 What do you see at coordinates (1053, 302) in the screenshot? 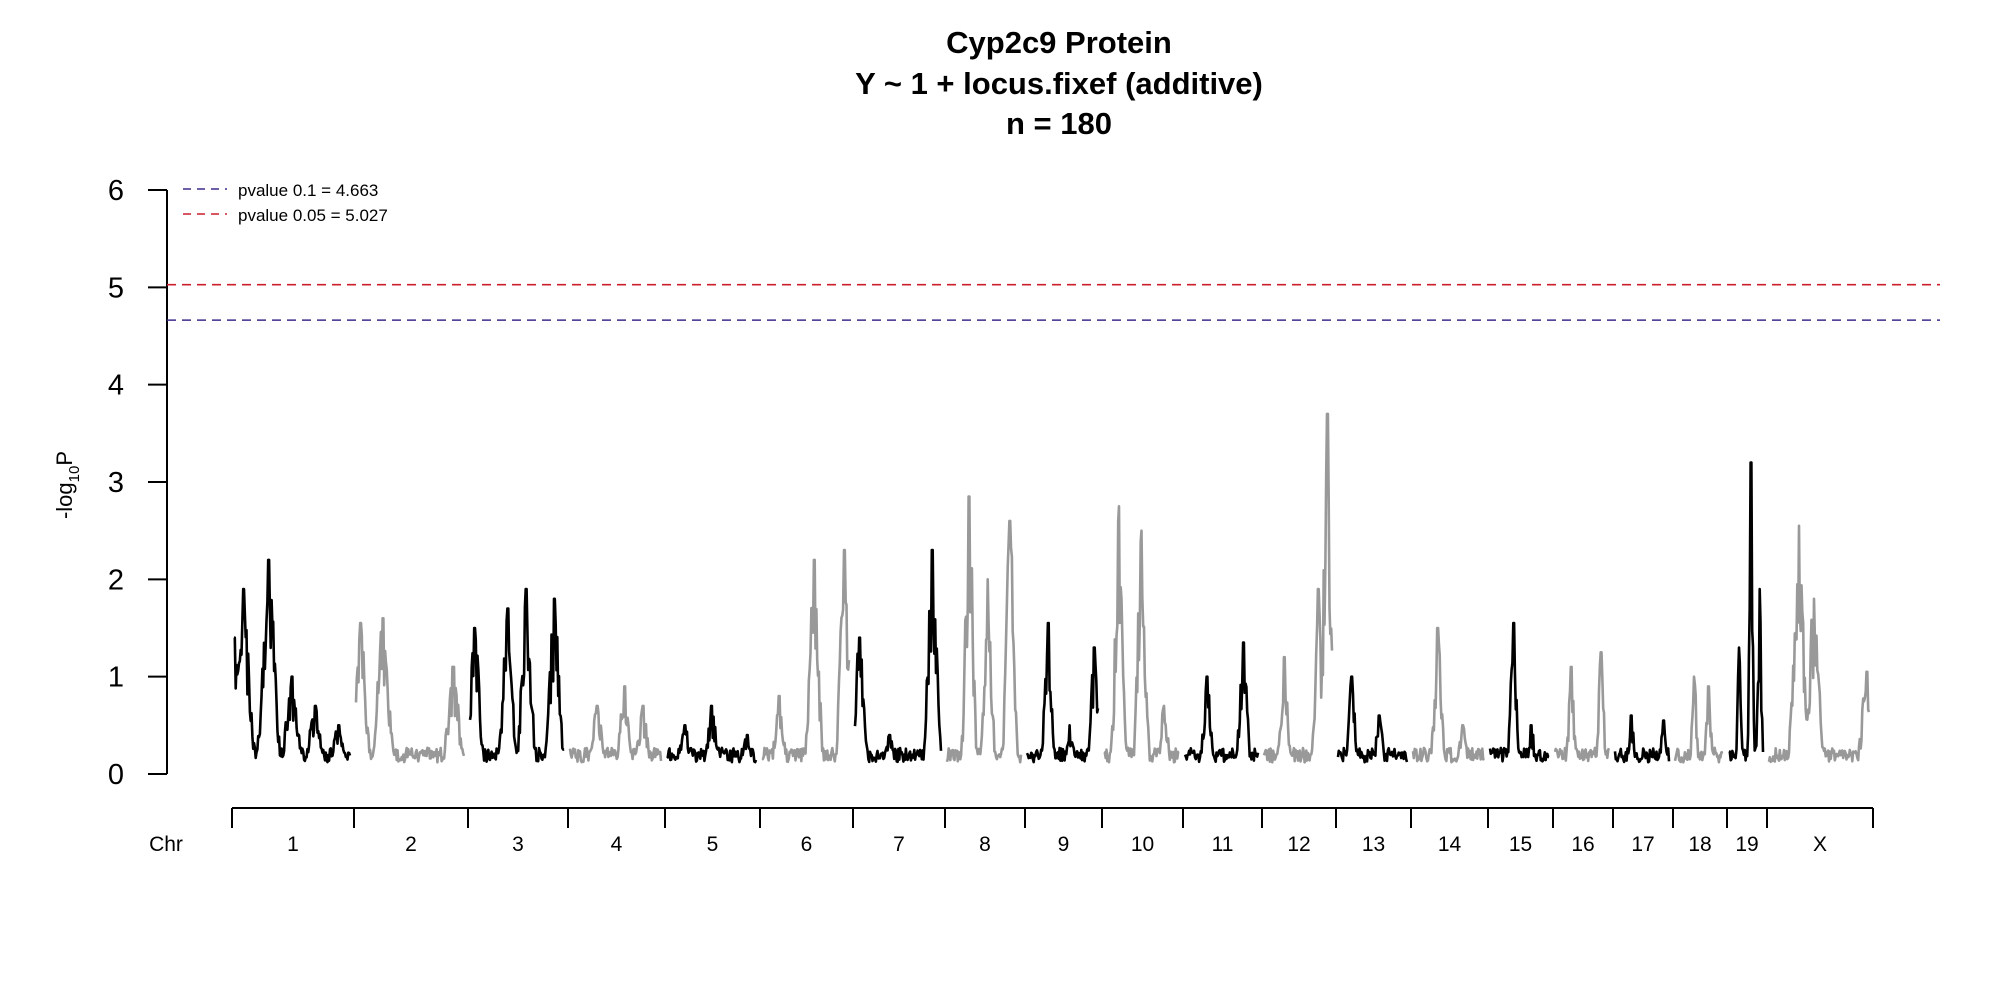
I see `threshold-lines` at bounding box center [1053, 302].